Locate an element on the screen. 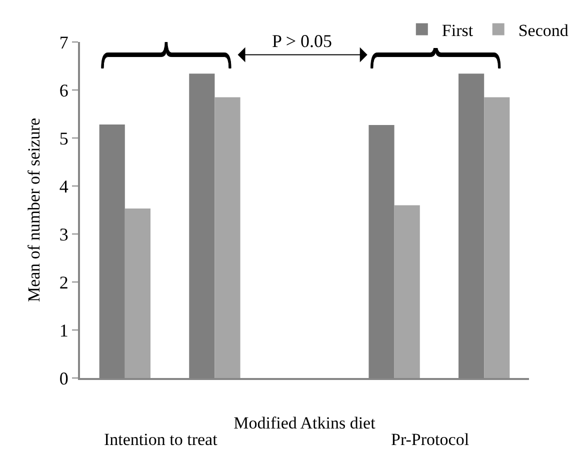 Image resolution: width=586 pixels, height=455 pixels. text: Intention to treat is located at coordinates (161, 439).